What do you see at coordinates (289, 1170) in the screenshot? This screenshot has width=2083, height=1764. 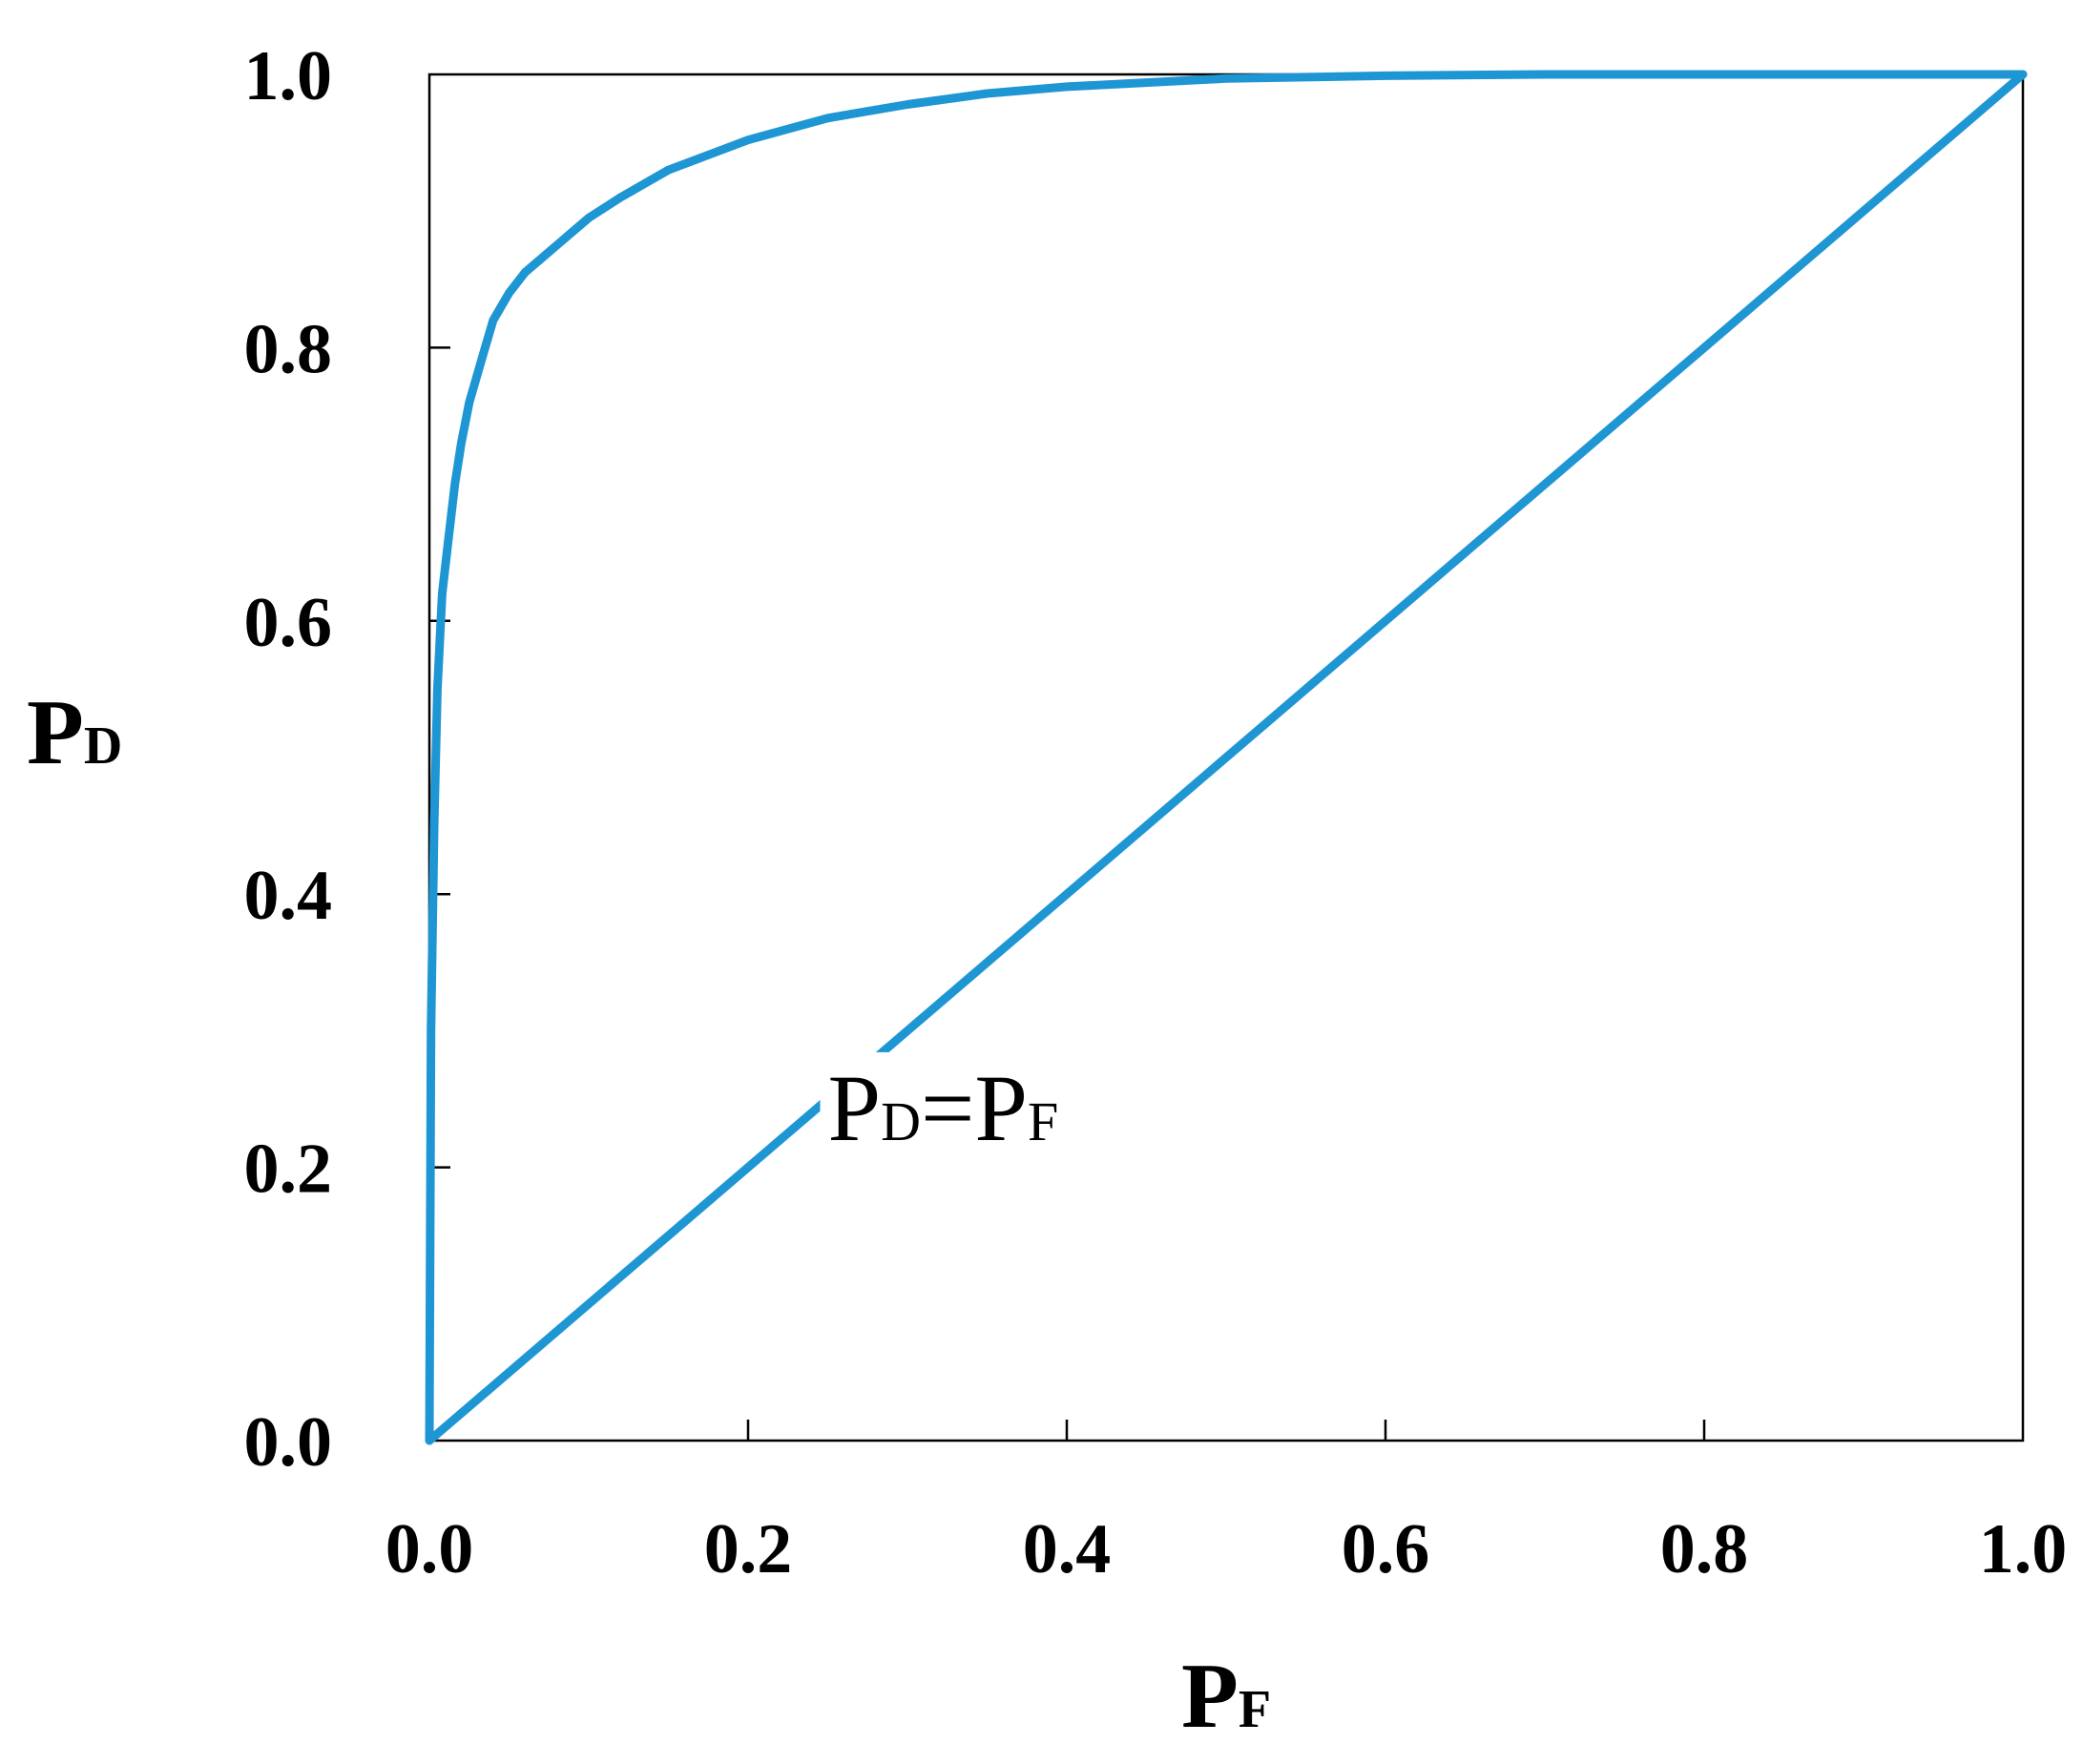 I see `y-tick-label: 0.2` at bounding box center [289, 1170].